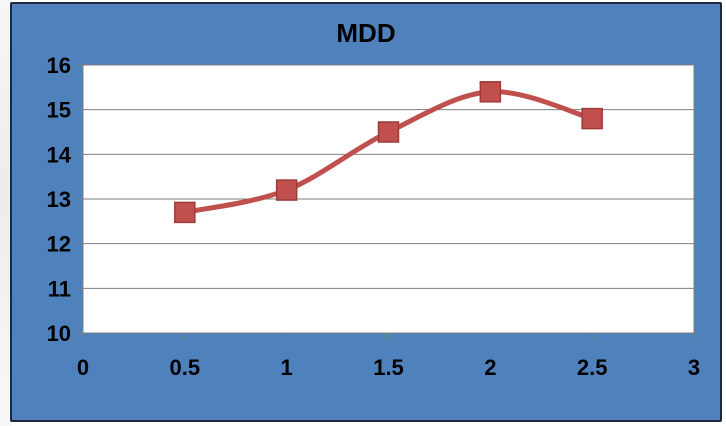 Image resolution: width=726 pixels, height=426 pixels. Describe the element at coordinates (490, 367) in the screenshot. I see `x-tick-label: 2` at that location.